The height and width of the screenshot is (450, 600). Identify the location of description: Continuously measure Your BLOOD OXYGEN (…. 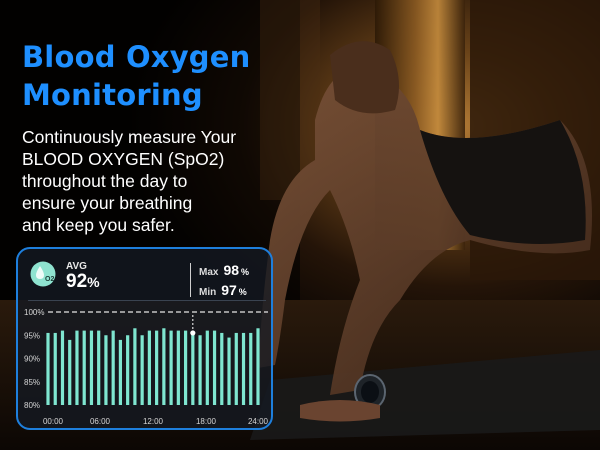
(152, 181).